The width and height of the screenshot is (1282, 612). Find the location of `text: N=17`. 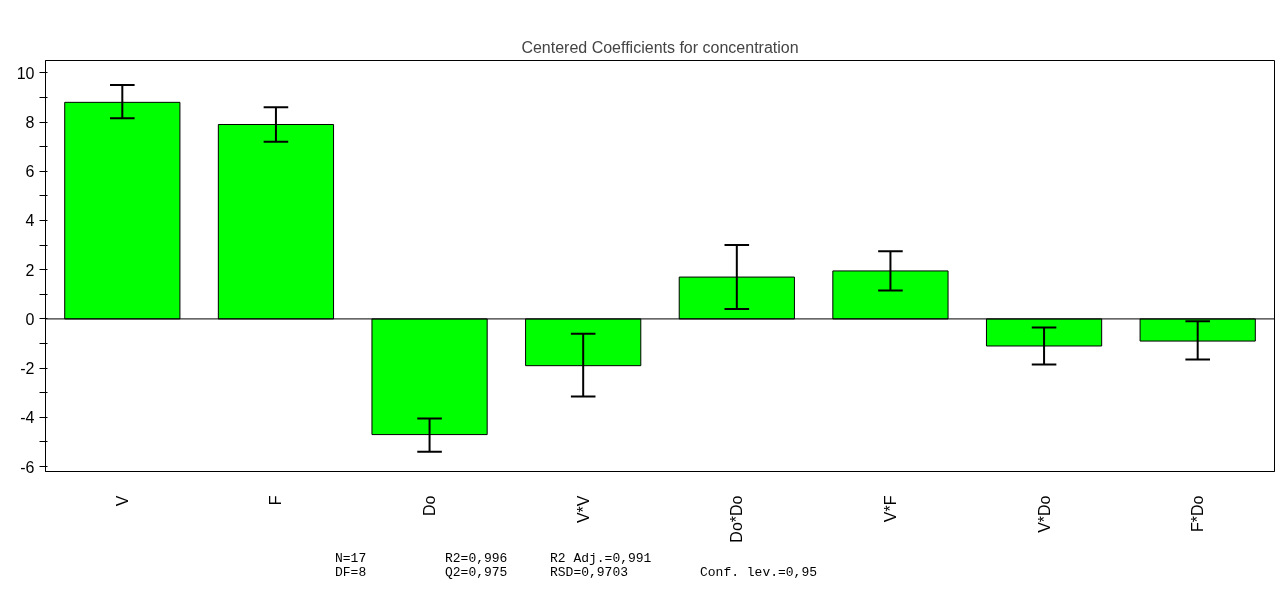

text: N=17 is located at coordinates (351, 558).